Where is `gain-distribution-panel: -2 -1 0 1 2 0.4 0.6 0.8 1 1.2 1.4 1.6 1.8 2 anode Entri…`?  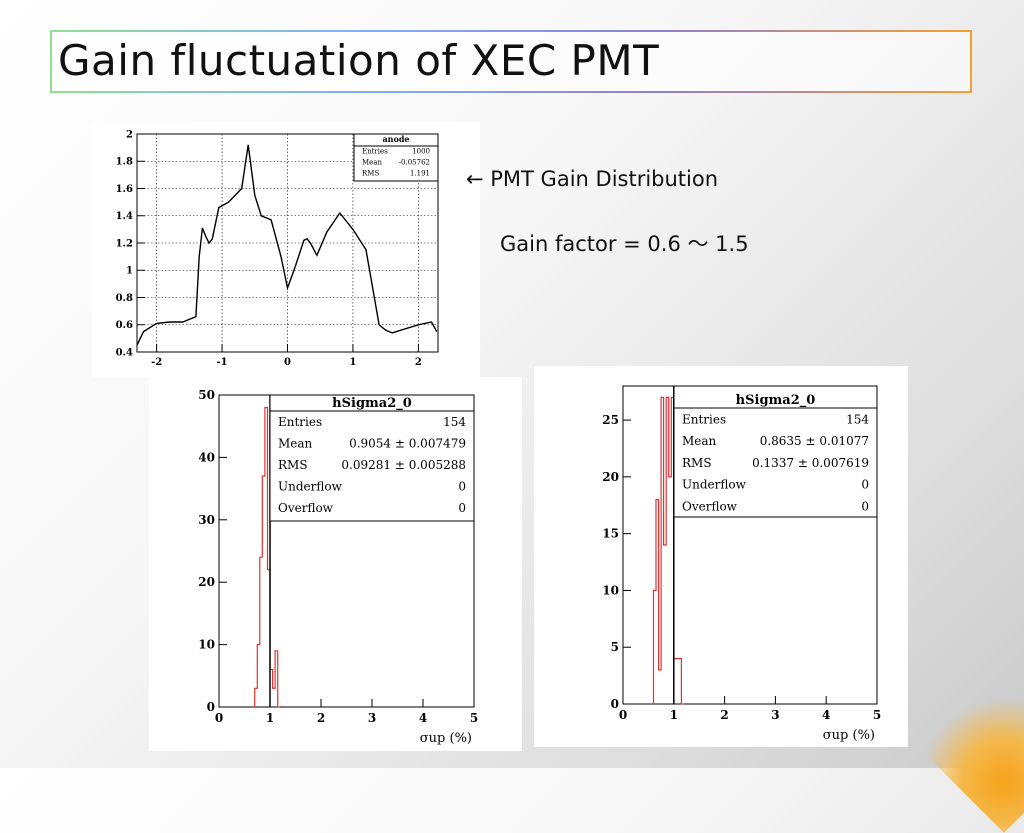 gain-distribution-panel: -2 -1 0 1 2 0.4 0.6 0.8 1 1.2 1.4 1.6 1.8 2 anode Entri… is located at coordinates (286, 250).